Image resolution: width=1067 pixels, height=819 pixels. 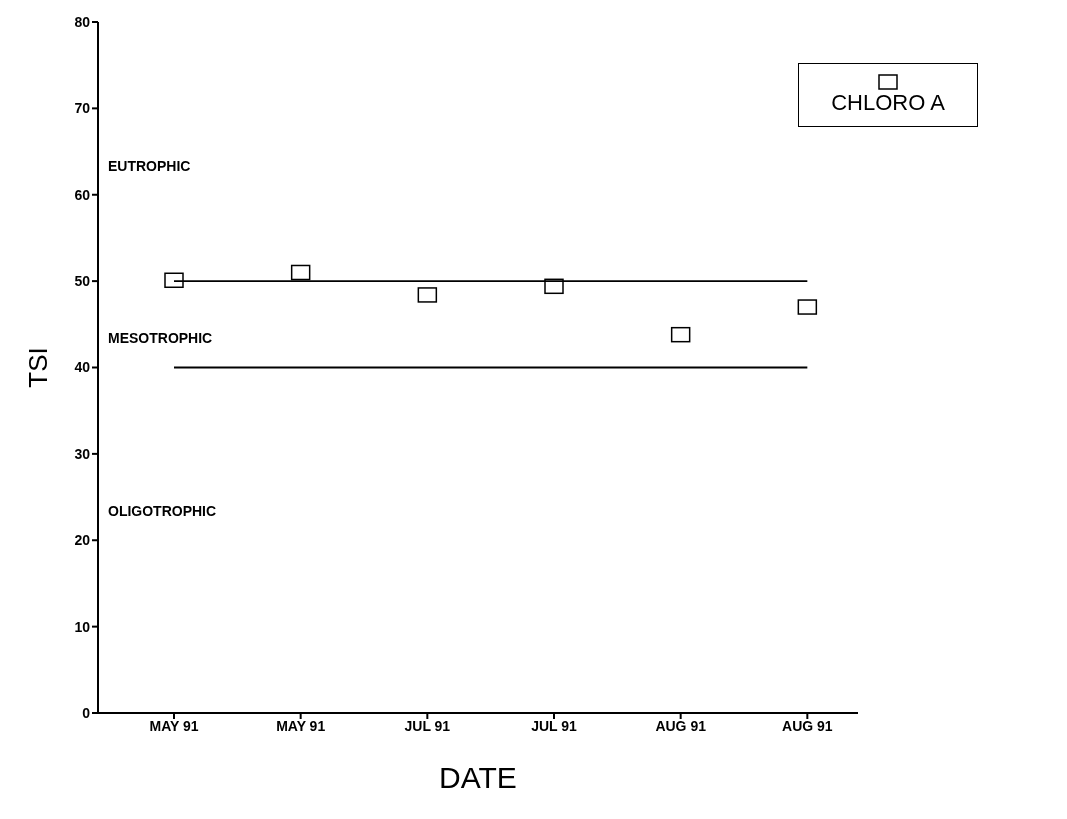 I want to click on y-tick-label: 10, so click(x=82, y=626).